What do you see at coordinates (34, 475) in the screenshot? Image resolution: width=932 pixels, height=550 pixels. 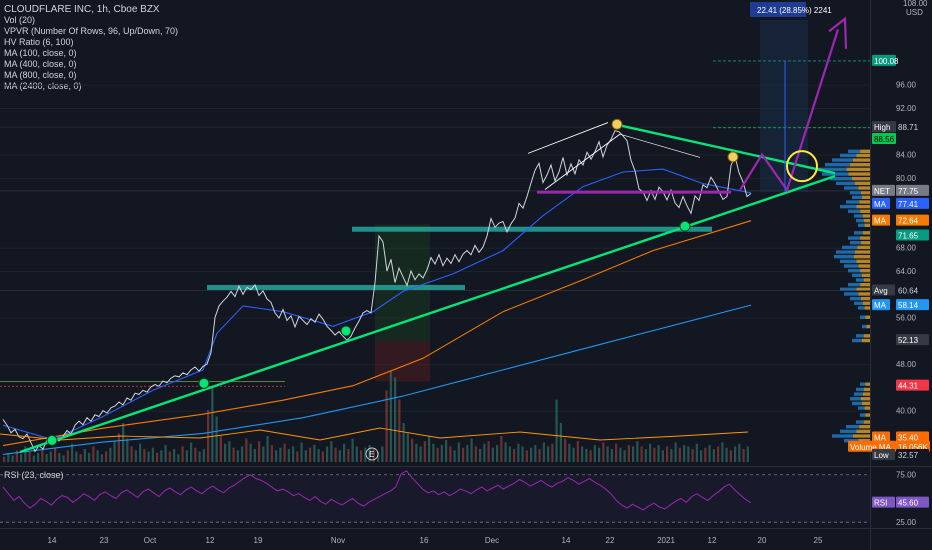 I see `rsi-title: RSI (23, close)` at bounding box center [34, 475].